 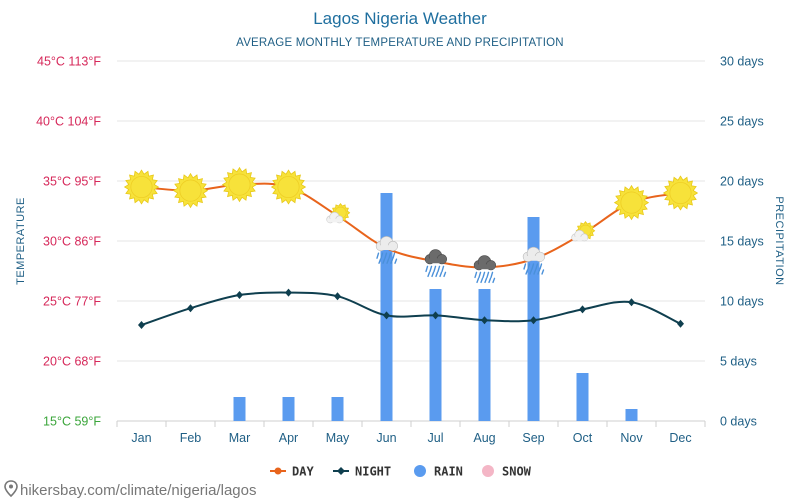 I want to click on legend-item-night: NIGHT, so click(x=362, y=472).